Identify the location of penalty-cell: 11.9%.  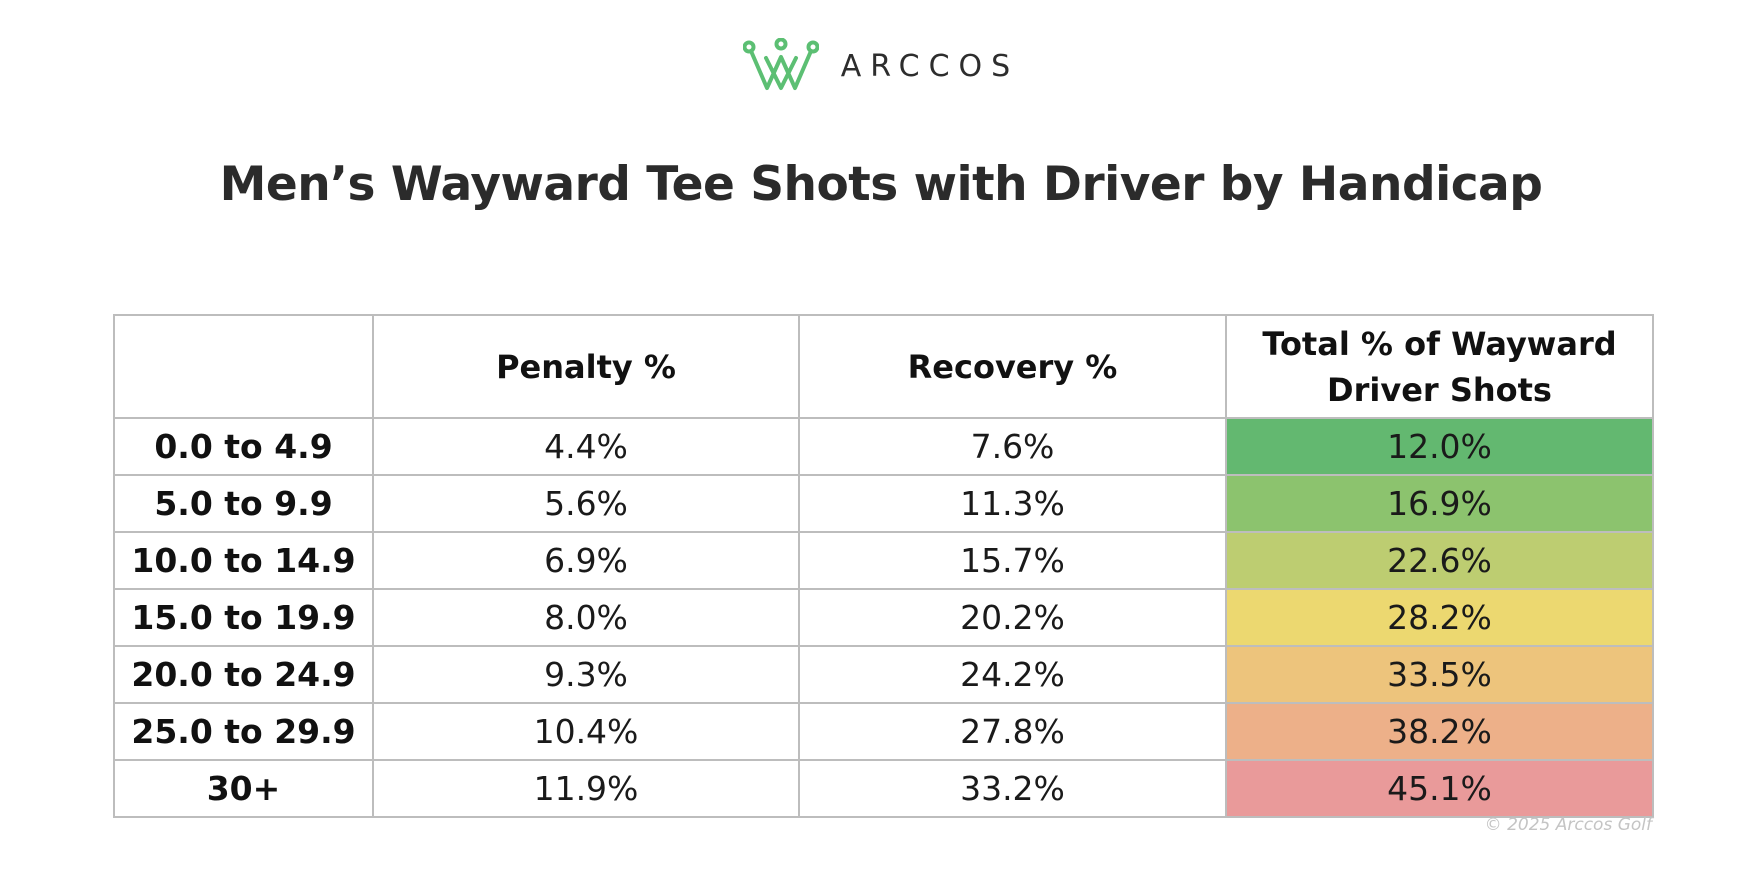
(586, 788).